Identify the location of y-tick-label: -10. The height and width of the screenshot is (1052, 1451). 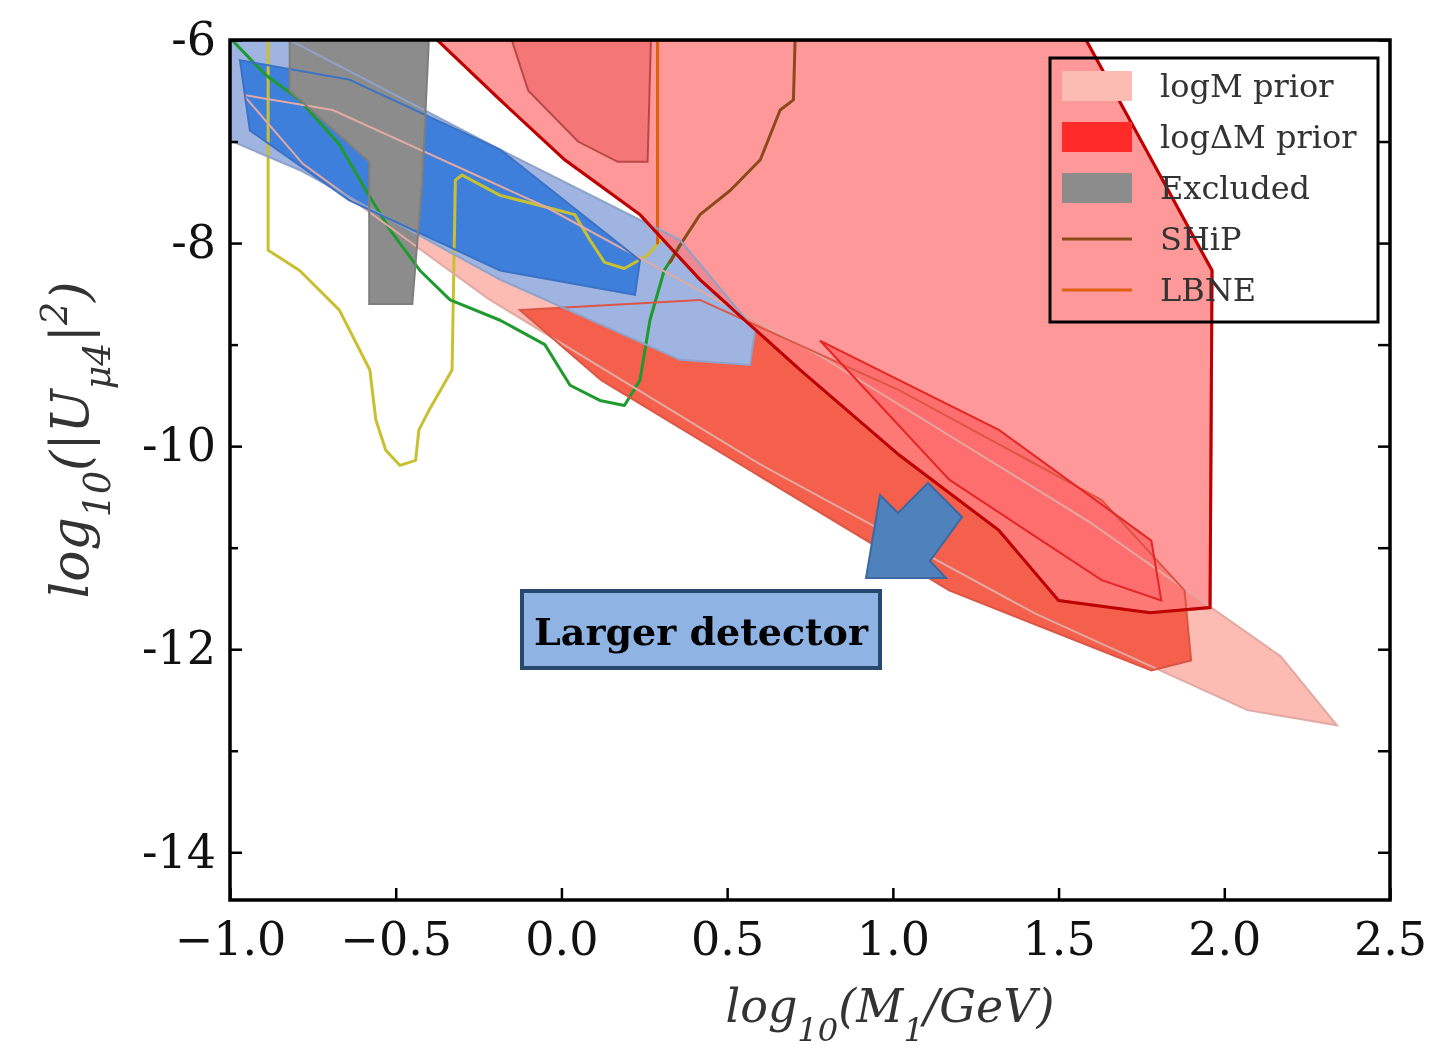
(178, 445).